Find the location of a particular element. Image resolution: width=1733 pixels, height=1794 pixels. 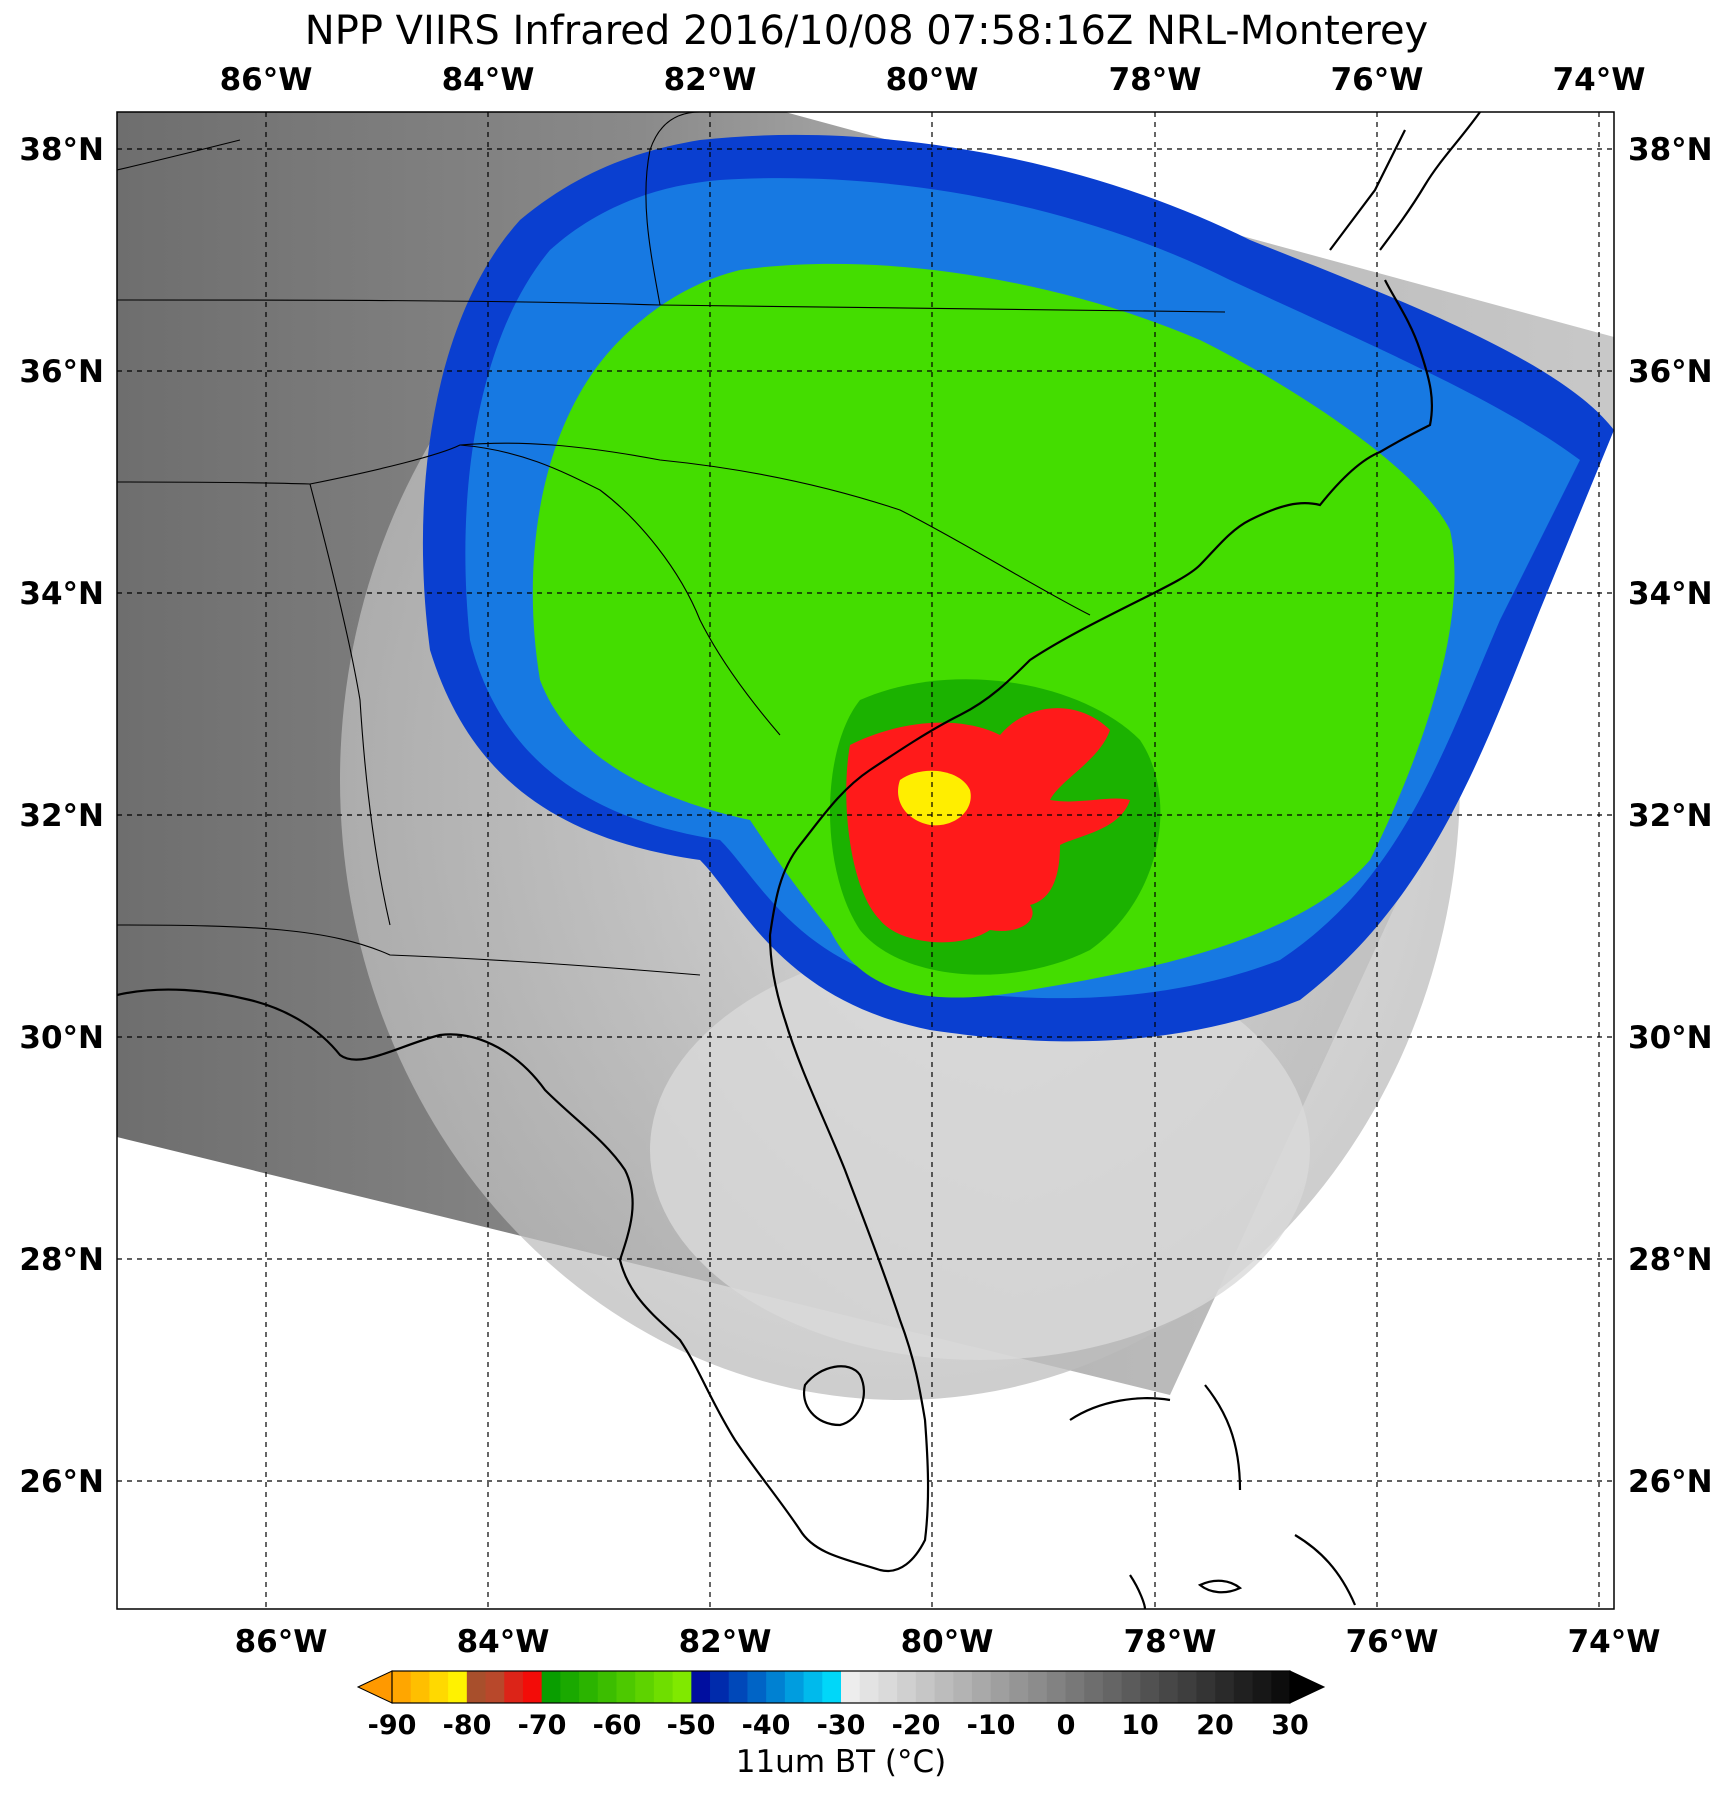

right-lat-label: 32°N is located at coordinates (1670, 816).